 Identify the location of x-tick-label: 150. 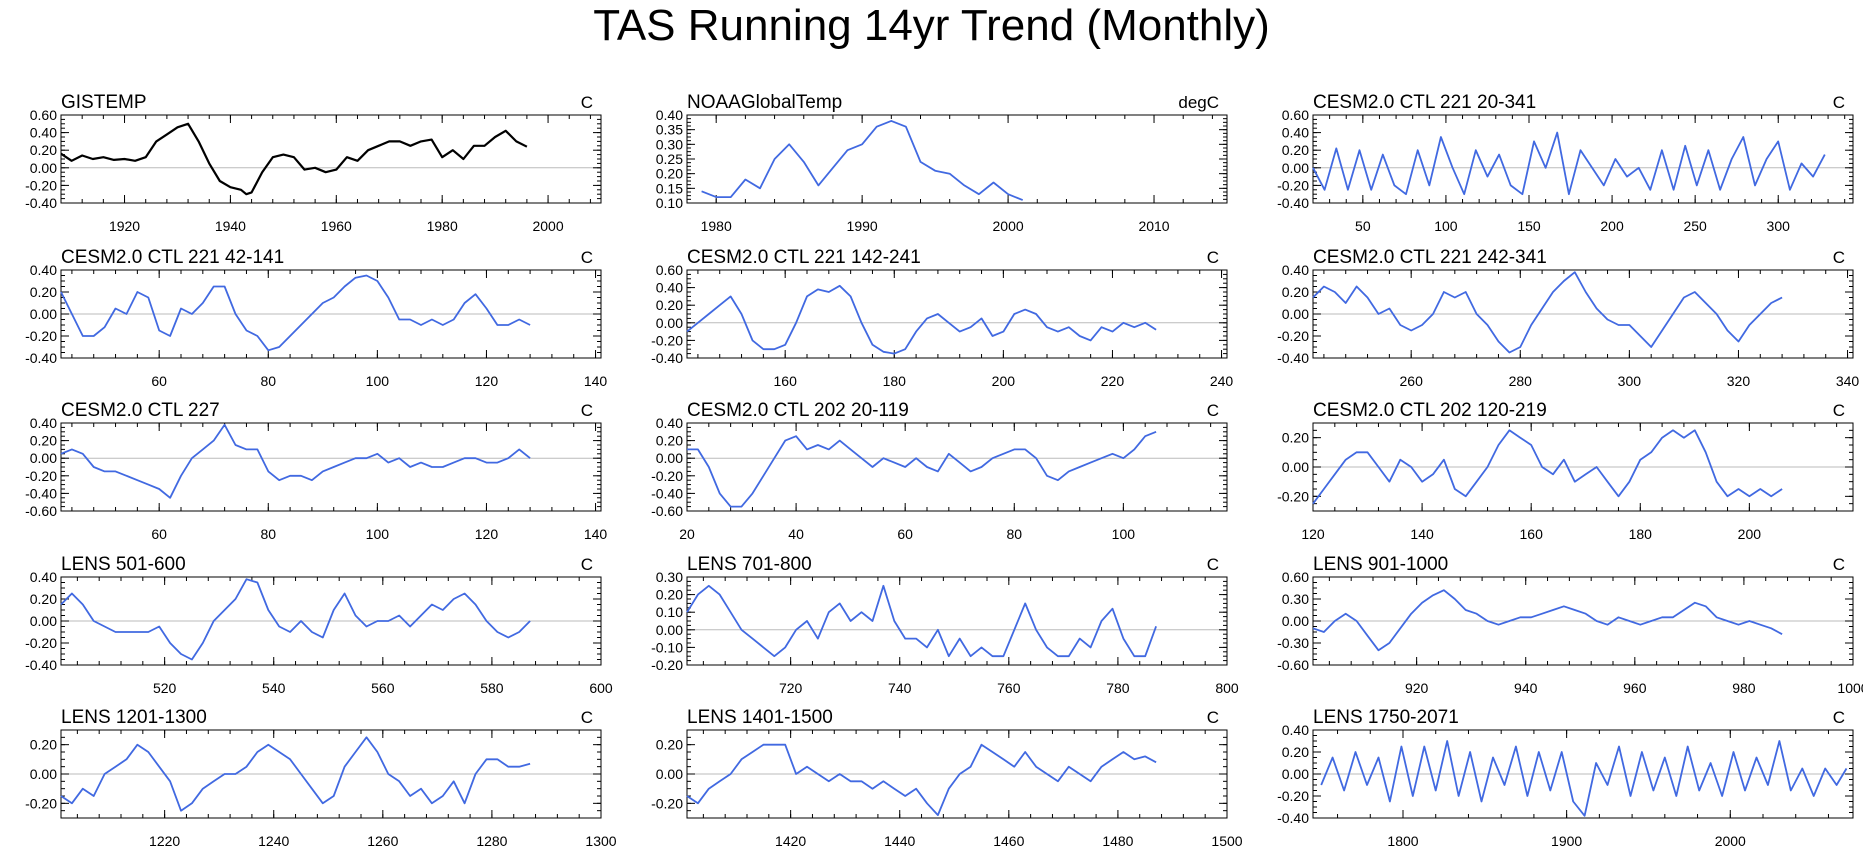
(1529, 226).